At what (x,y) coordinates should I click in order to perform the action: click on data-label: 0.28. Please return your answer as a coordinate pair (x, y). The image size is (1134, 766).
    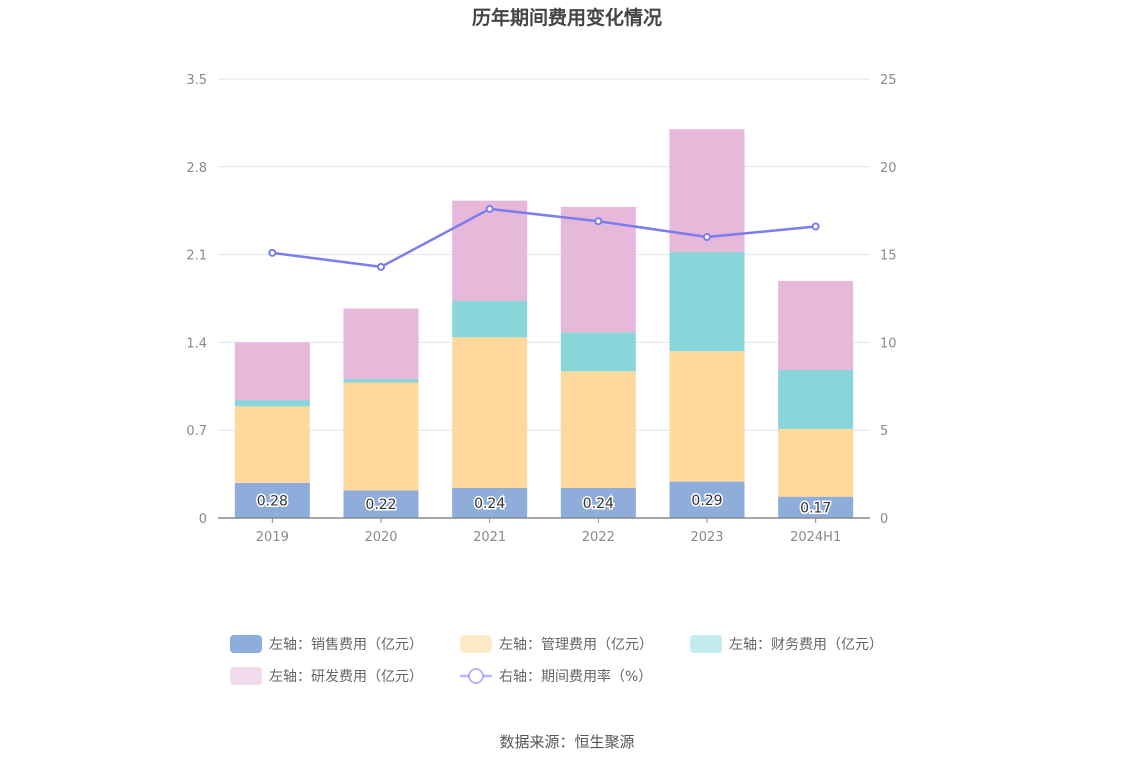
    Looking at the image, I should click on (272, 501).